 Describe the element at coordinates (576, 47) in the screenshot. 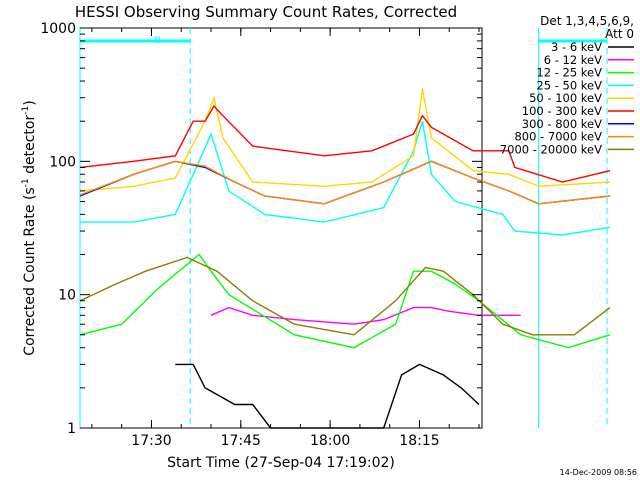

I see `legend-label: 3 - 6 keV` at that location.